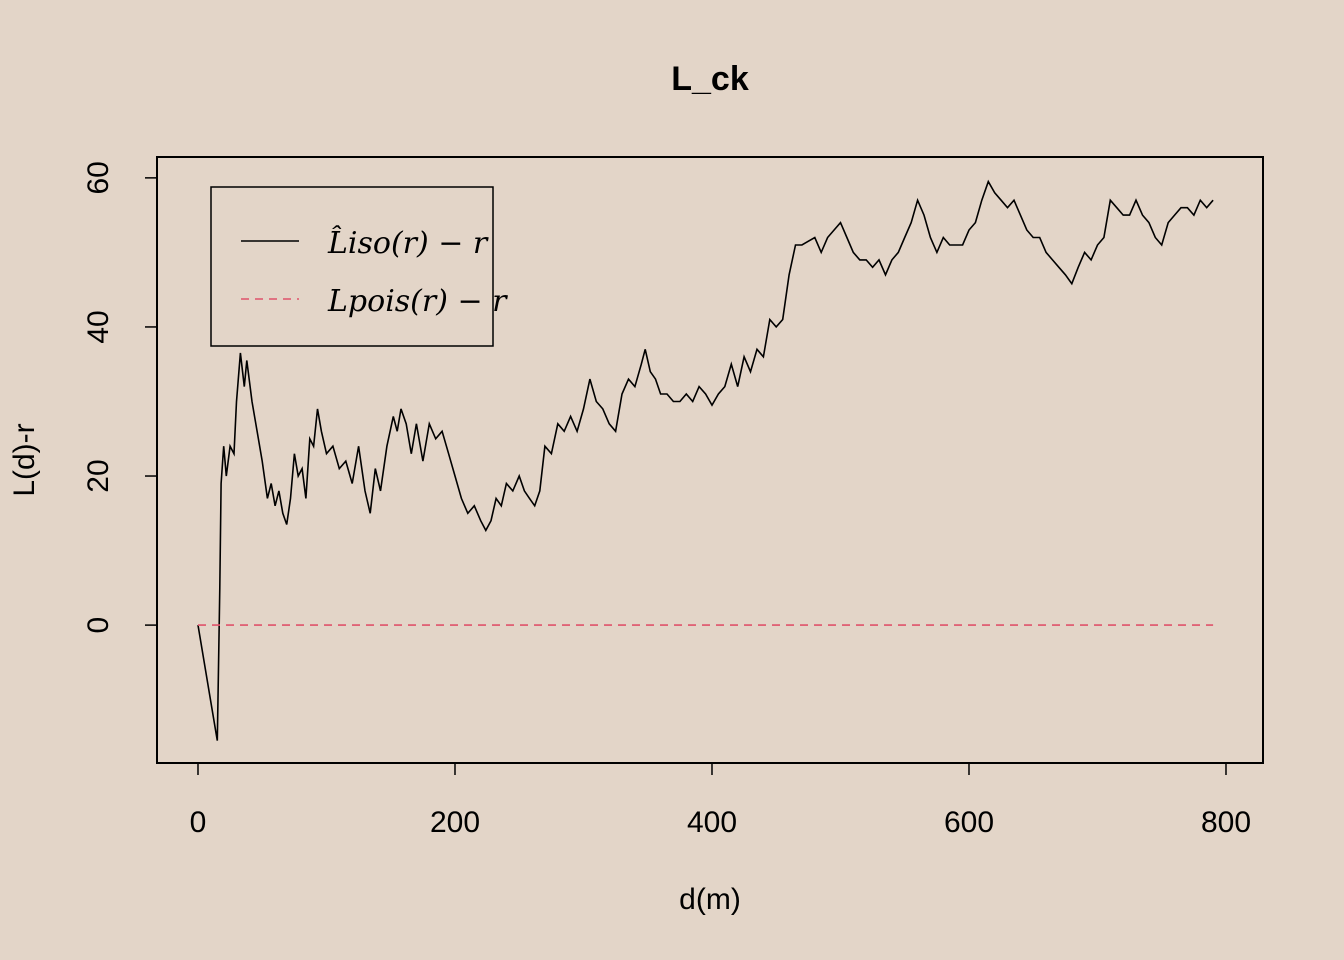 The width and height of the screenshot is (1344, 960). What do you see at coordinates (24, 459) in the screenshot?
I see `y-axis-label: L(d)-r` at bounding box center [24, 459].